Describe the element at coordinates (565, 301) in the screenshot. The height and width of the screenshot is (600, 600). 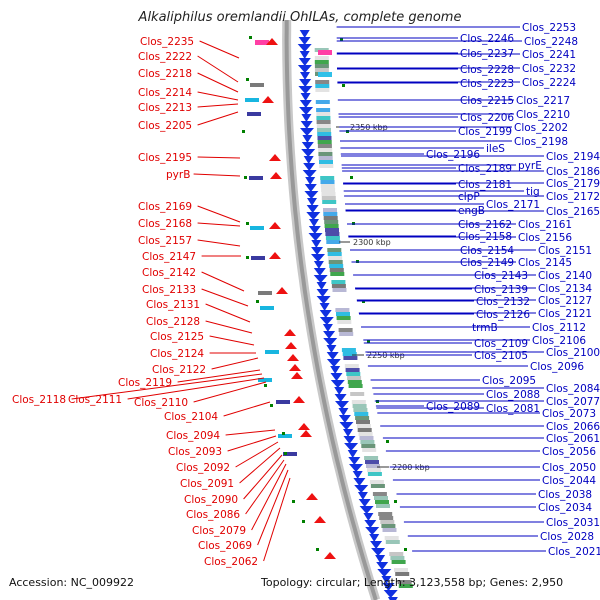
I see `gene-label-clos-2127: Clos_2127` at that location.